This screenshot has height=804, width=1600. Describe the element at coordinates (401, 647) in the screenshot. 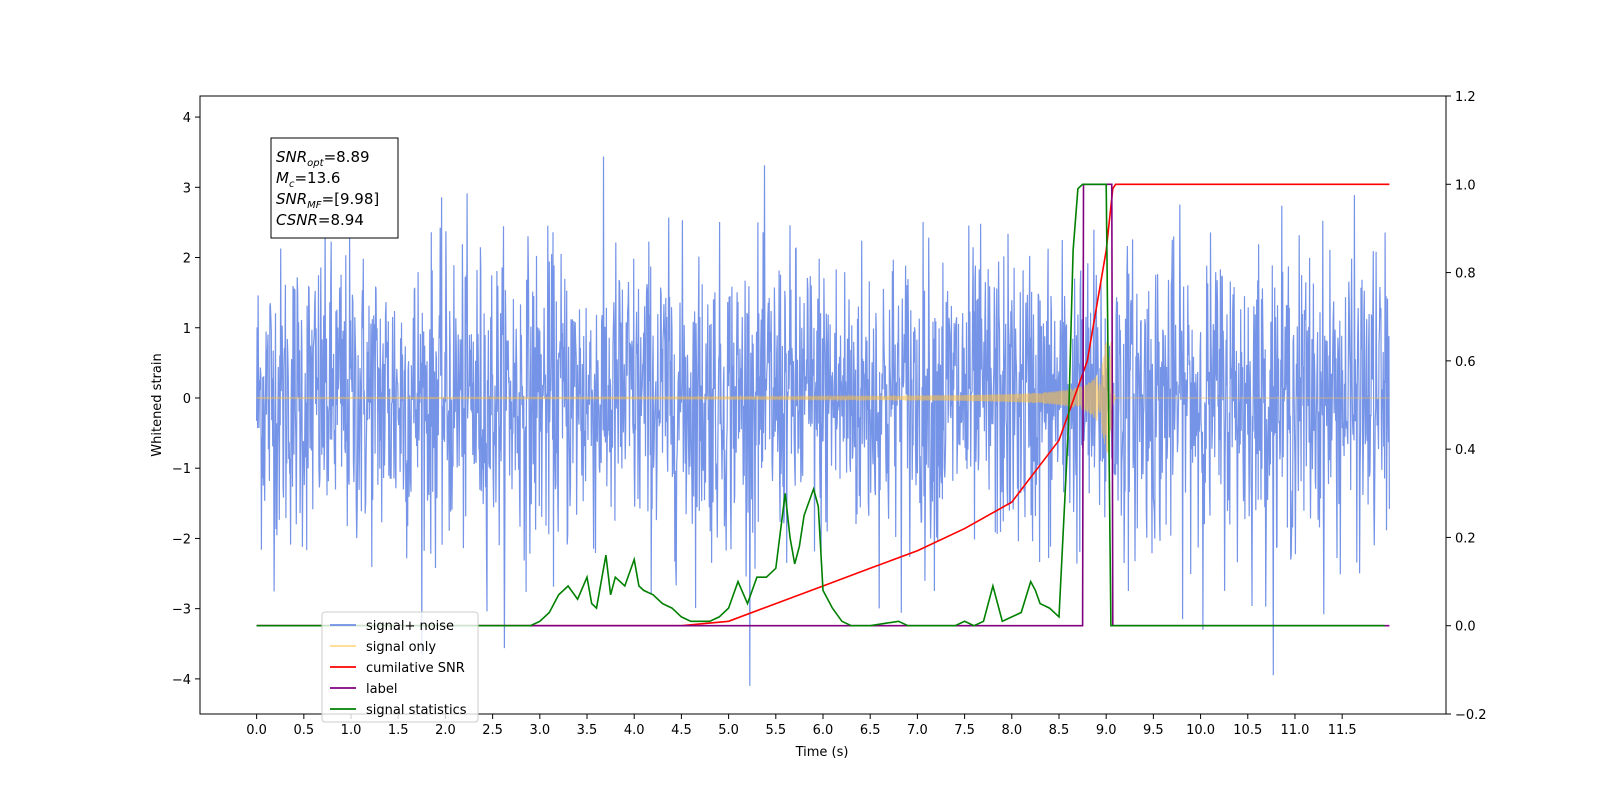

I see `legend-label: signal only` at that location.